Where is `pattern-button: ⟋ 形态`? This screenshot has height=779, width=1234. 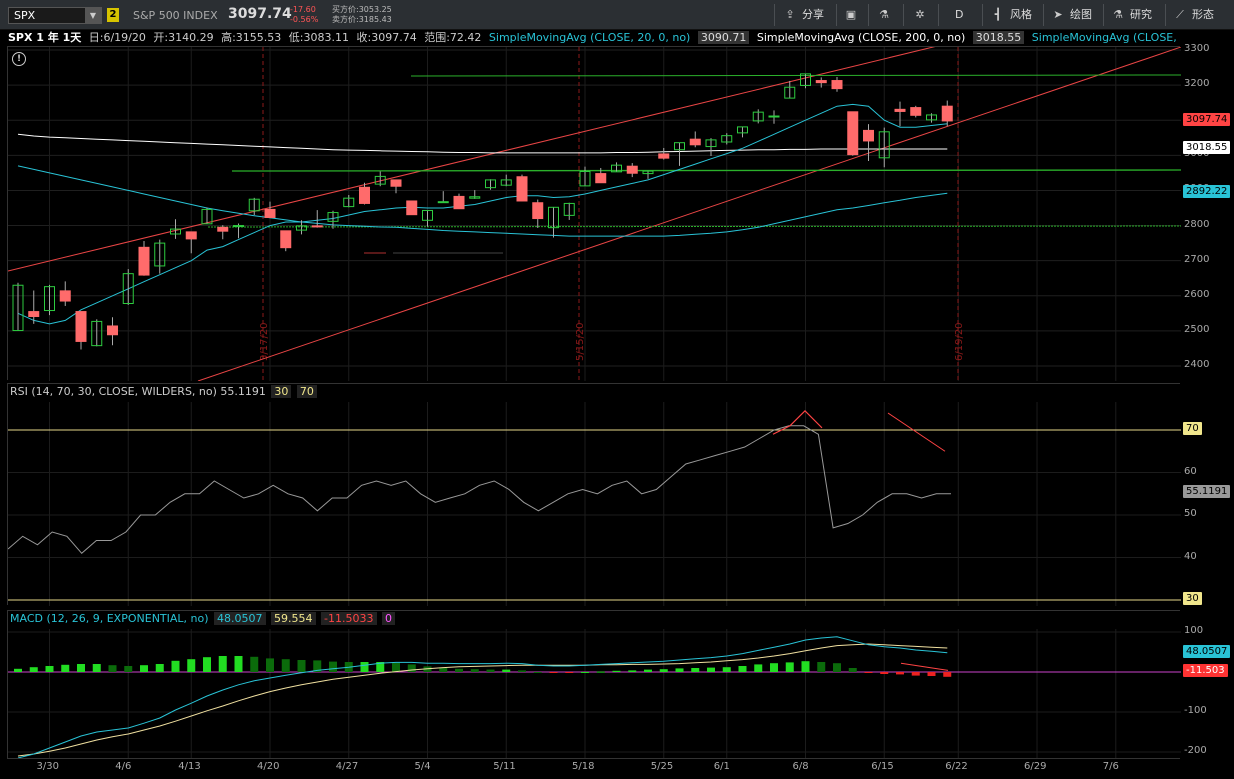 pattern-button: ⟋ 形态 is located at coordinates (1193, 15).